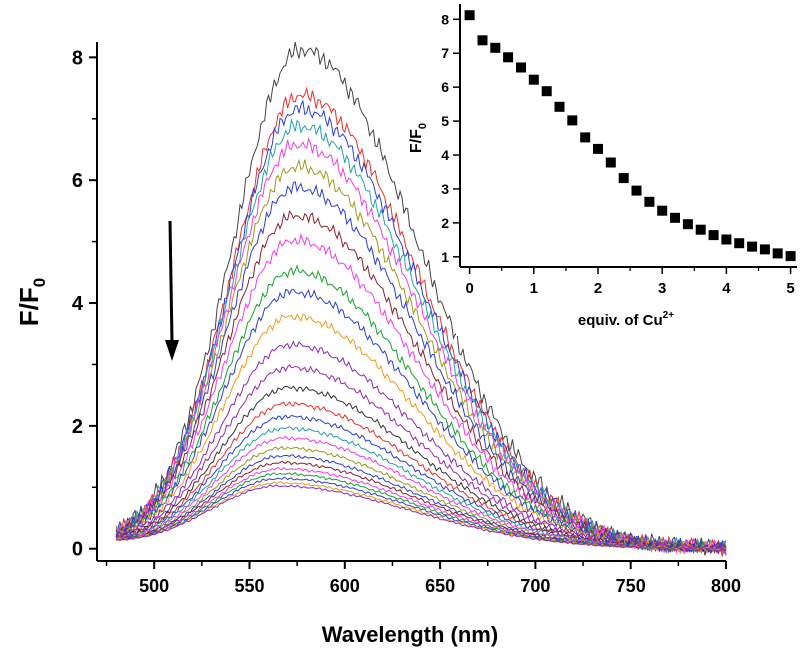 The width and height of the screenshot is (800, 652). Describe the element at coordinates (620, 320) in the screenshot. I see `inset-x-axis-title-main: equiv. of Cu` at that location.